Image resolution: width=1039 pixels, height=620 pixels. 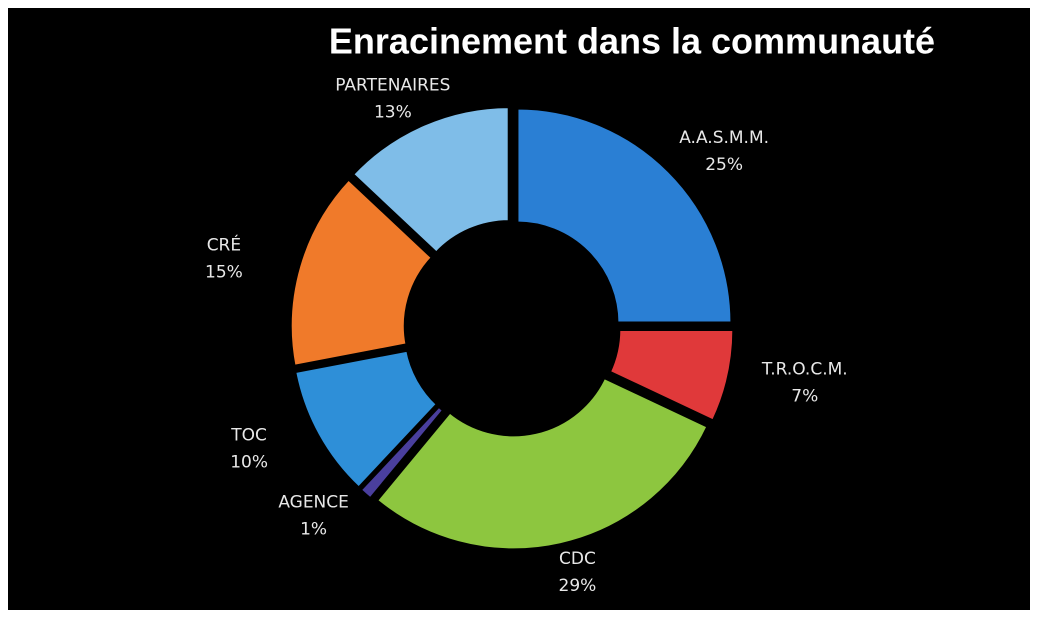 What do you see at coordinates (249, 462) in the screenshot?
I see `slice-value-label: 10%` at bounding box center [249, 462].